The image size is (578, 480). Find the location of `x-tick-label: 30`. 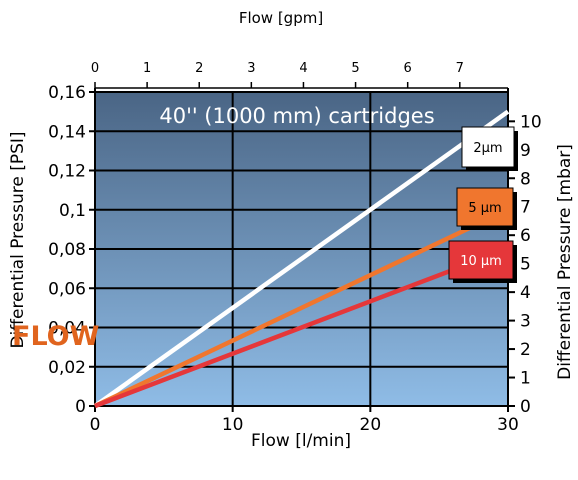

x-tick-label: 30 is located at coordinates (508, 425).